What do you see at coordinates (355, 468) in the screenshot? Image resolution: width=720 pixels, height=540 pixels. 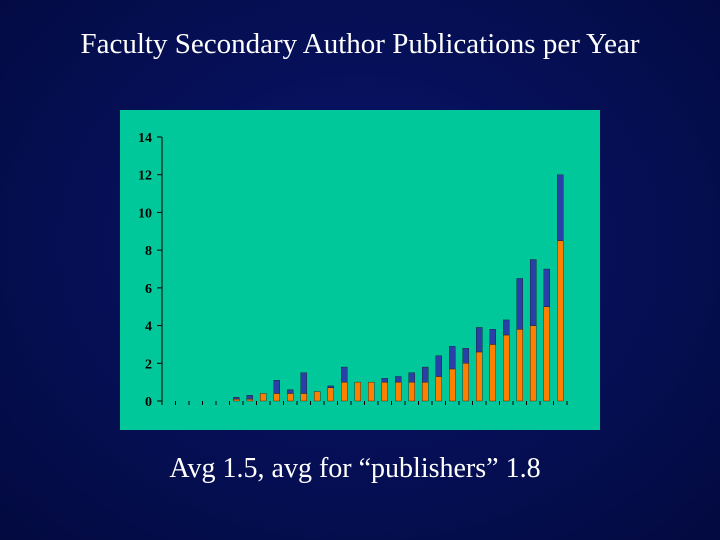 I see `slide-caption: Avg 1.5, avg for “publishers” 1.8` at bounding box center [355, 468].